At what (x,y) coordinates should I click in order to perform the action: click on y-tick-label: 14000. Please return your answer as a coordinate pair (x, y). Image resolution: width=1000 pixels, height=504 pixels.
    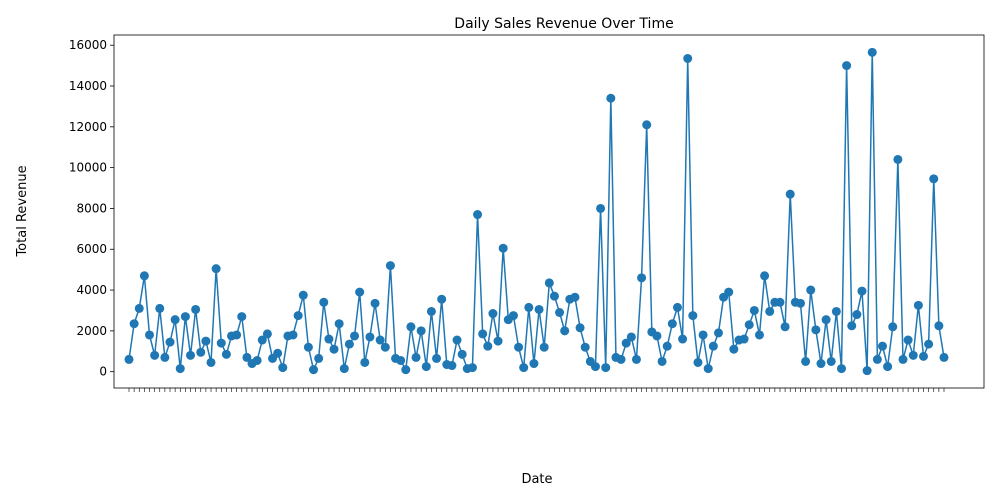
    Looking at the image, I should click on (88, 86).